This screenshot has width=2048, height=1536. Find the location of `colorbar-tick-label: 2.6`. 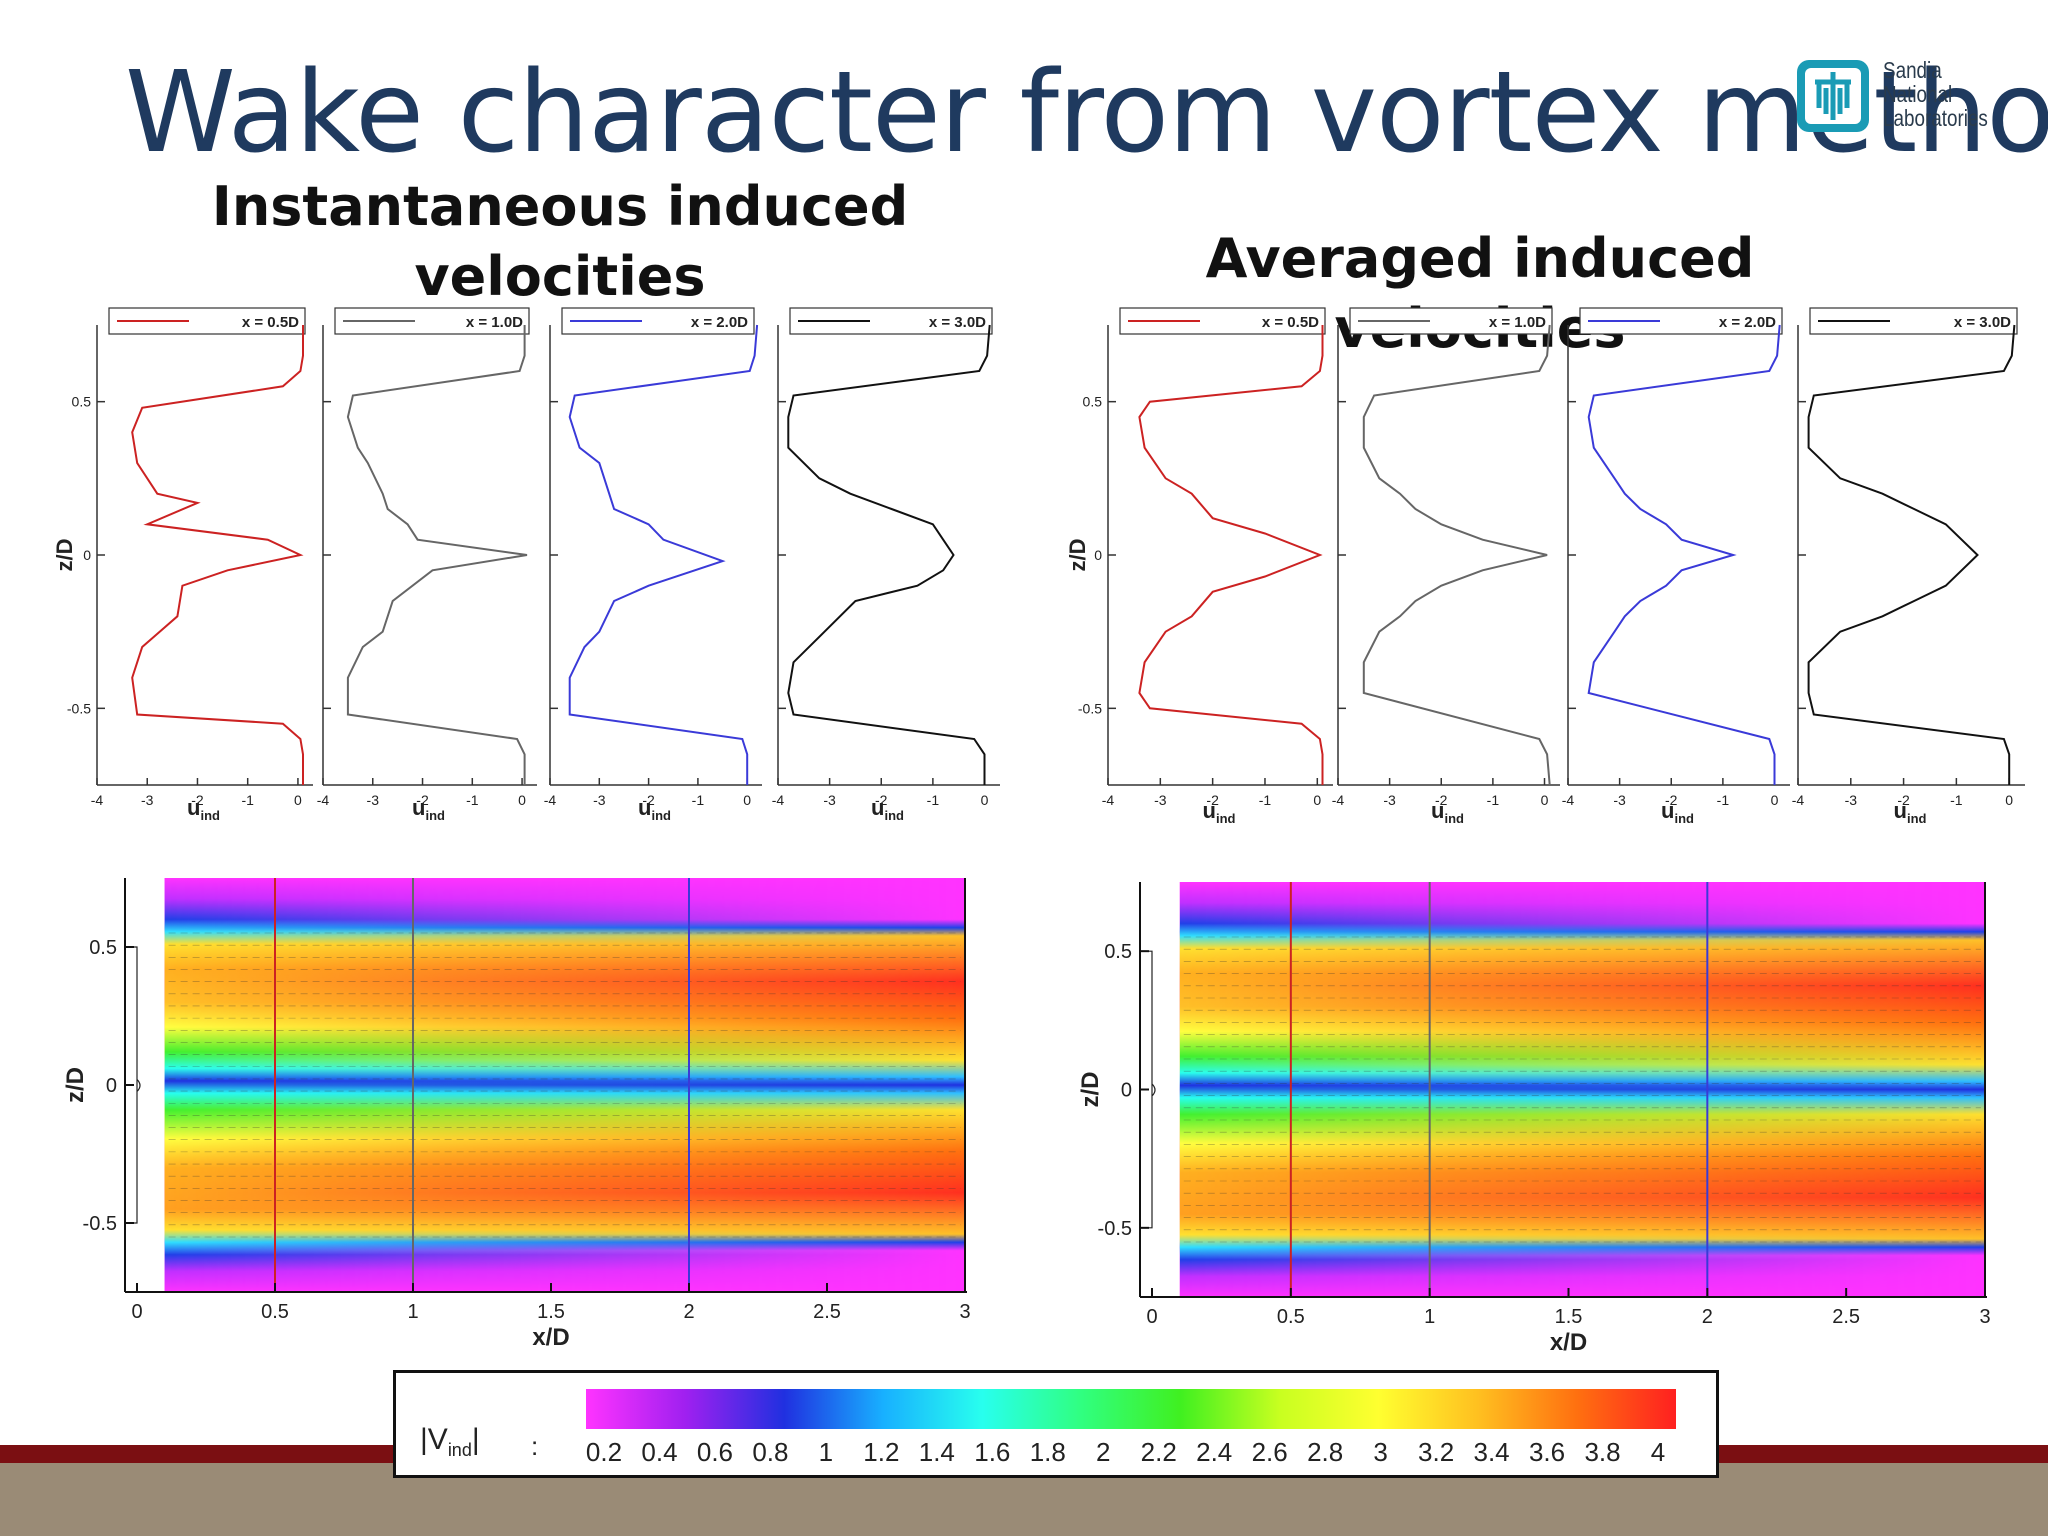

colorbar-tick-label: 2.6 is located at coordinates (1269, 1452).